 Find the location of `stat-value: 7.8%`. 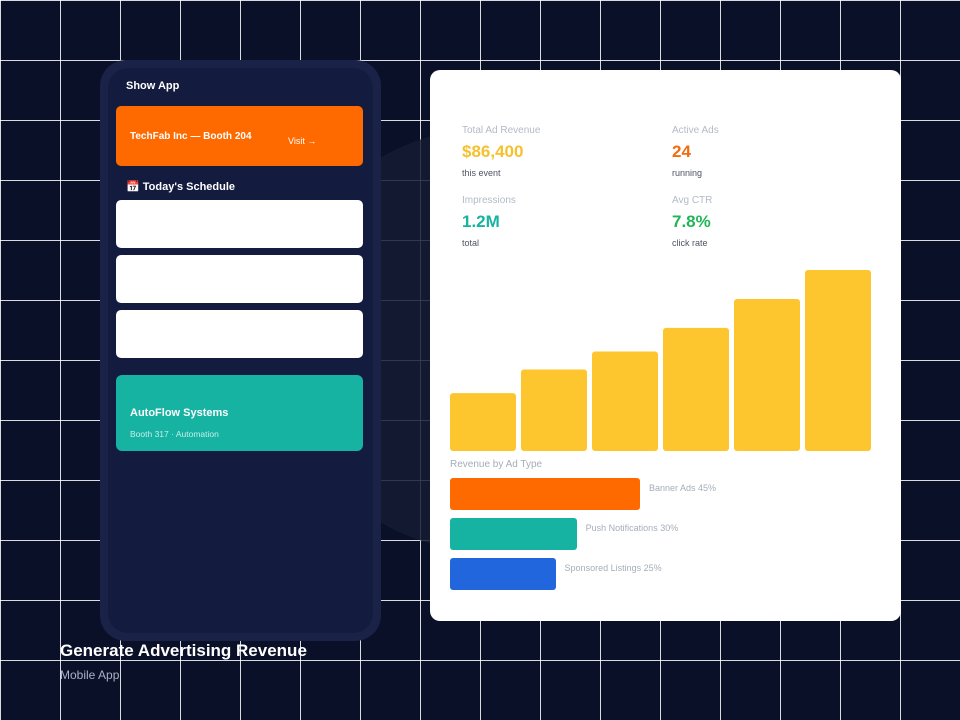

stat-value: 7.8% is located at coordinates (691, 221).